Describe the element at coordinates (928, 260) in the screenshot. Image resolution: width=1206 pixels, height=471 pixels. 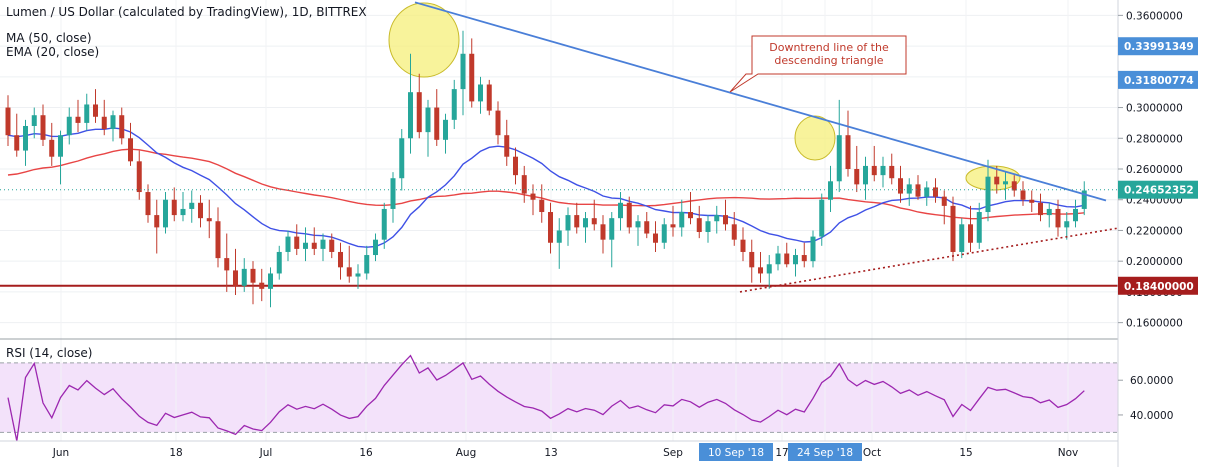
I see `rising-support-line` at that location.